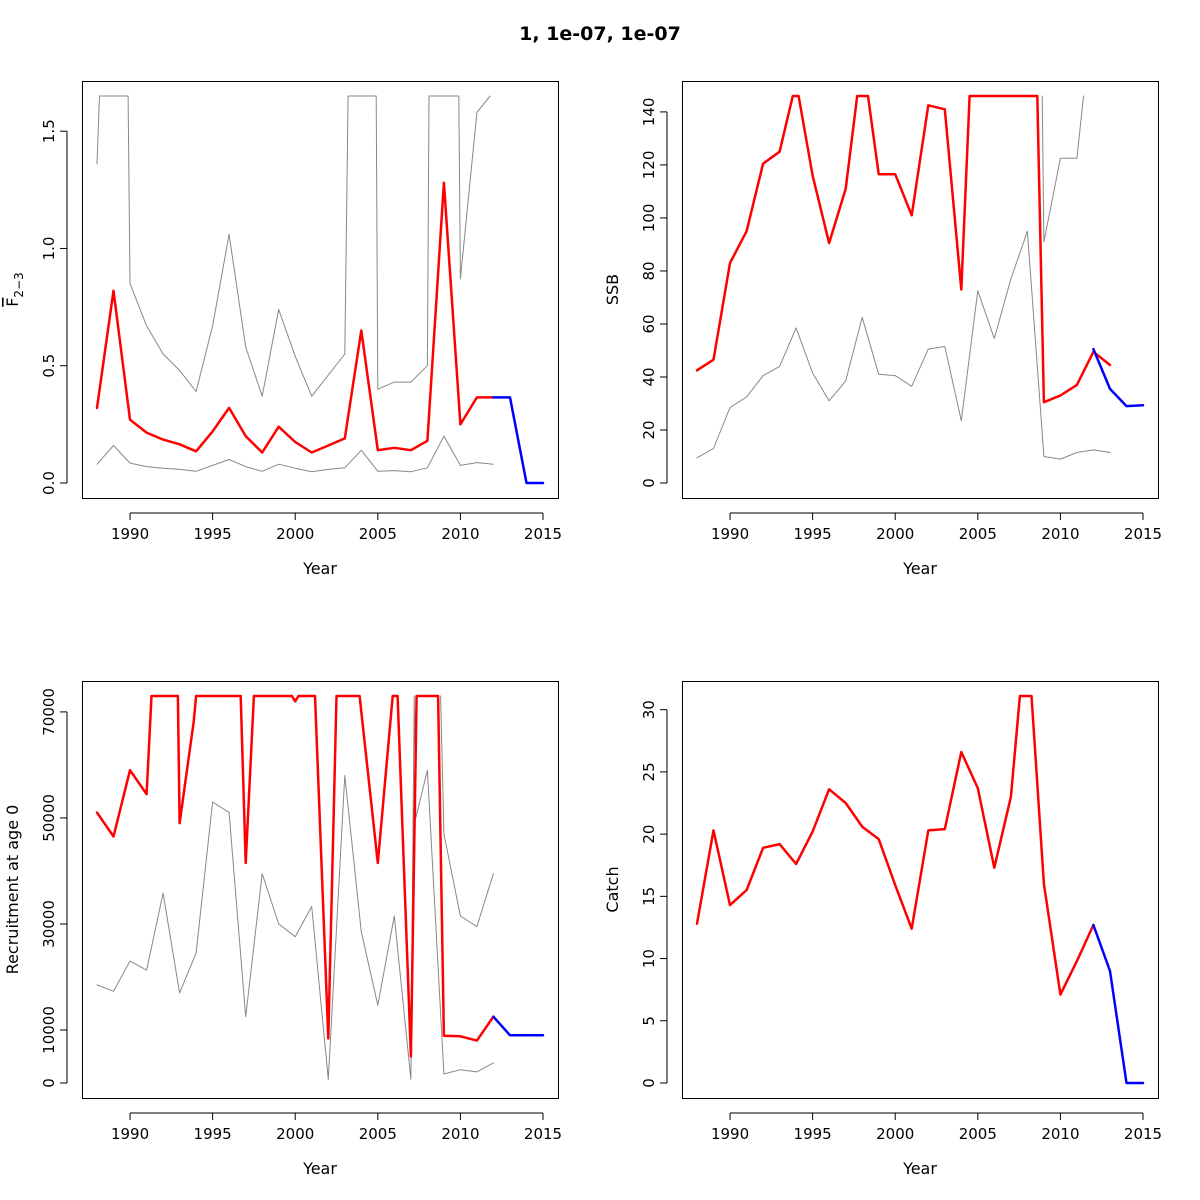 The image size is (1200, 1200). I want to click on y-axis-label-main: SSB, so click(612, 289).